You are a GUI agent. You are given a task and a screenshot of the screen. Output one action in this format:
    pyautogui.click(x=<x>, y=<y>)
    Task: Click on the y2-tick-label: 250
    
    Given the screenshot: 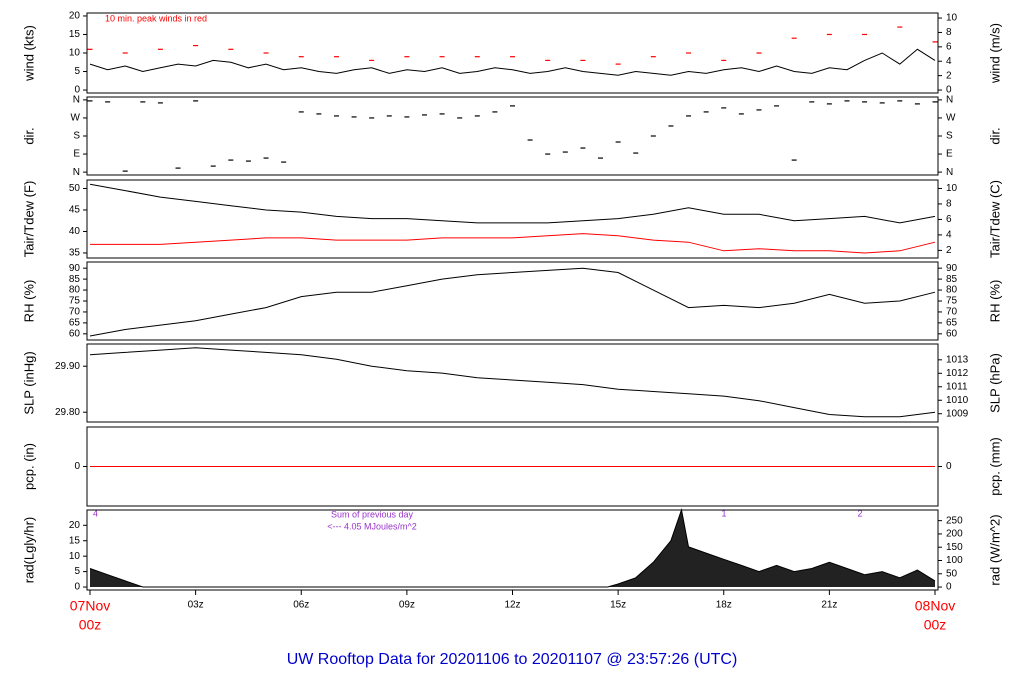 What is the action you would take?
    pyautogui.click(x=954, y=520)
    